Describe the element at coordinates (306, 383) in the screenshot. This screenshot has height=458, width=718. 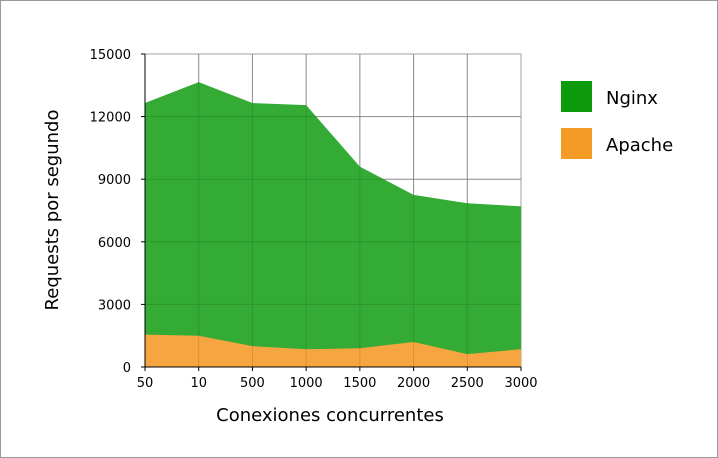
I see `x-tick-label: 1000` at that location.